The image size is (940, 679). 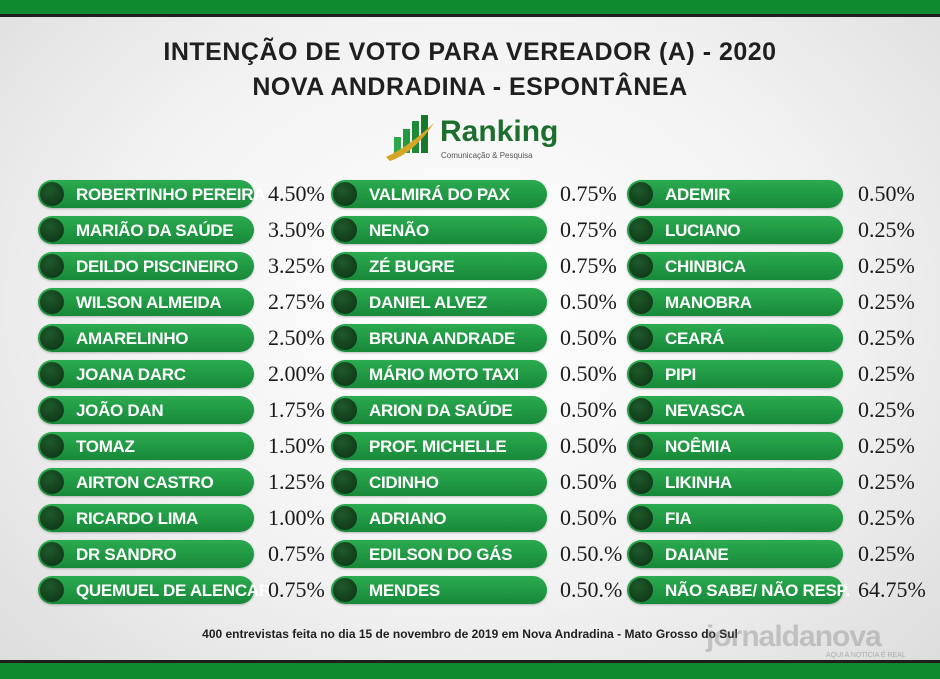 I want to click on candidate-name: CIDINHO, so click(x=404, y=482).